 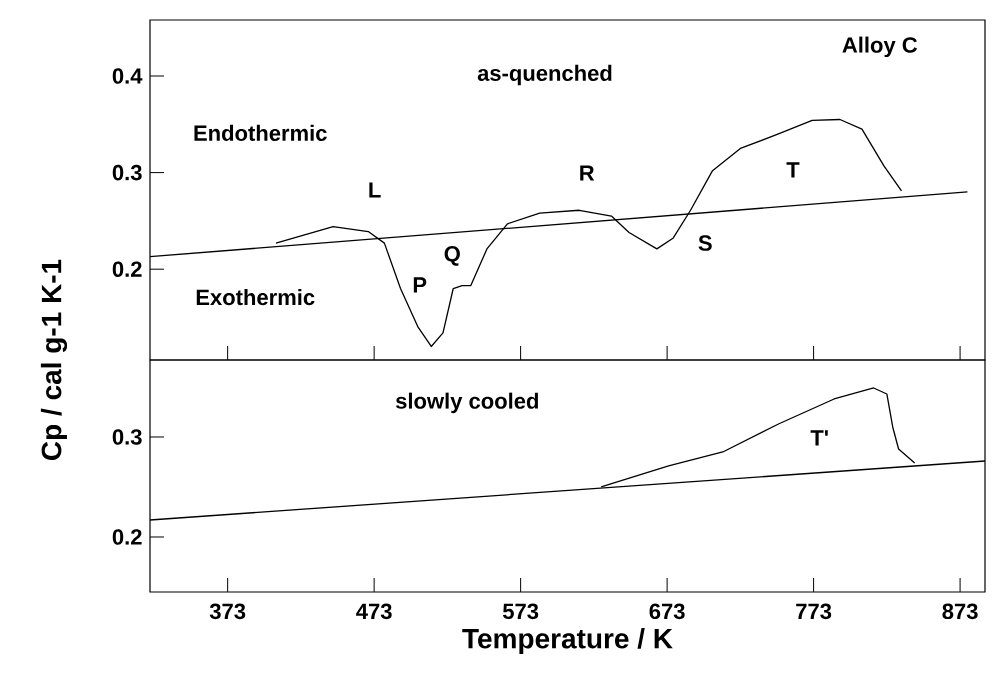 I want to click on x-tick-label: 373, so click(x=227, y=611).